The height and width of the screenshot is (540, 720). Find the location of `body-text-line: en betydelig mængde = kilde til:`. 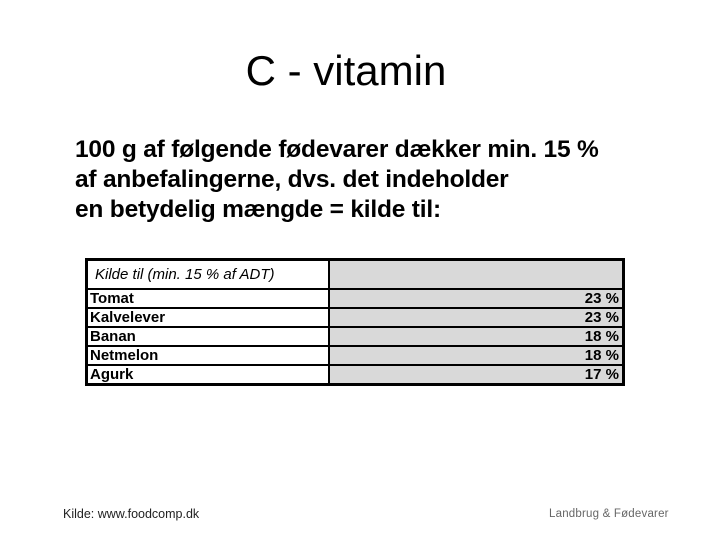

body-text-line: en betydelig mængde = kilde til: is located at coordinates (258, 209).